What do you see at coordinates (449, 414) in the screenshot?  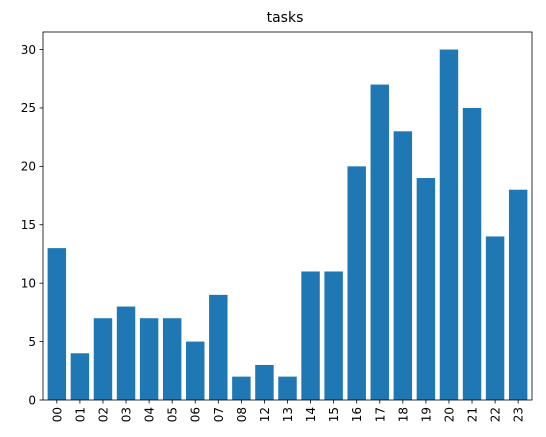 I see `x-tick-label: 20` at bounding box center [449, 414].